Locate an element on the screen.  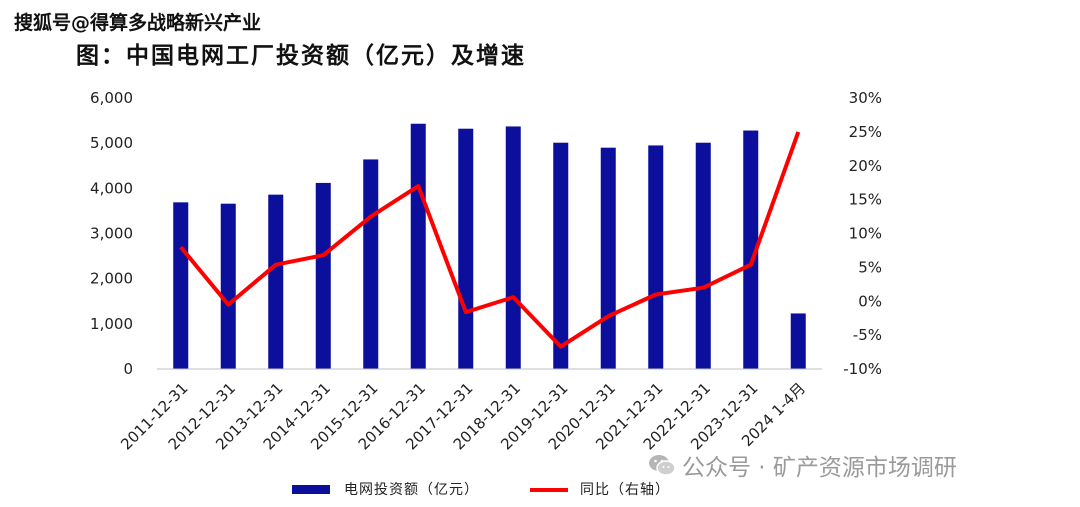
chart-title: 图：中国电网工厂投资额（亿元）及增速 is located at coordinates (301, 55).